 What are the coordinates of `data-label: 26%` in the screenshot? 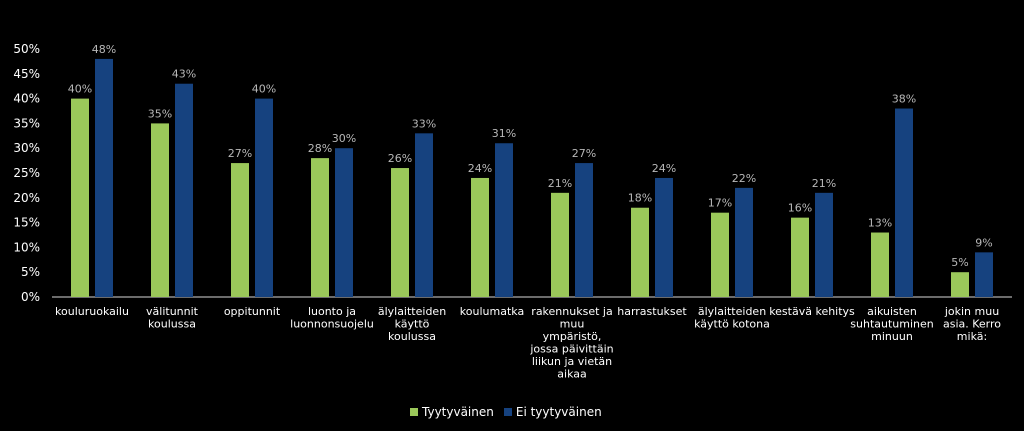 It's located at (400, 158).